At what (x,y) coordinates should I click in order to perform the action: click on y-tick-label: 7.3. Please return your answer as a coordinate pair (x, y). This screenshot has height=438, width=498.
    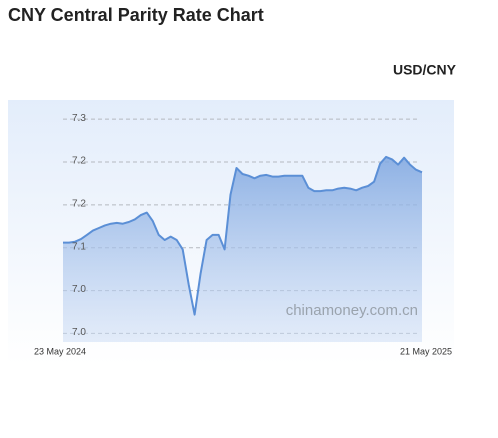
    Looking at the image, I should click on (79, 118).